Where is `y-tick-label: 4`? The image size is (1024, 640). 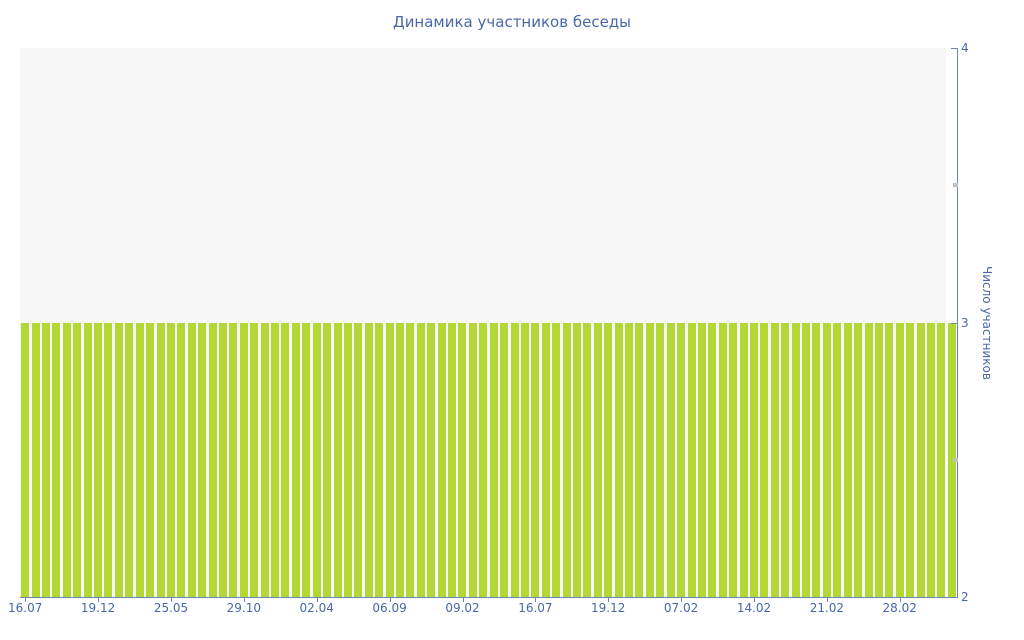 y-tick-label: 4 is located at coordinates (965, 48).